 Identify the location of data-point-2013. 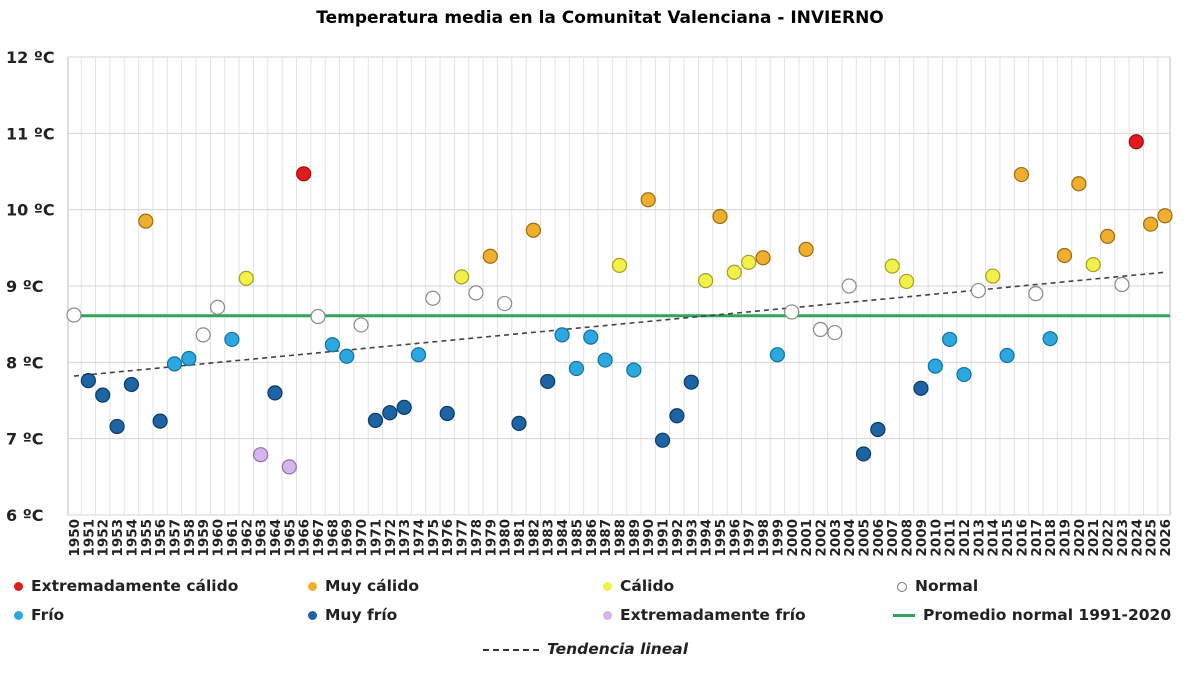
(978, 290).